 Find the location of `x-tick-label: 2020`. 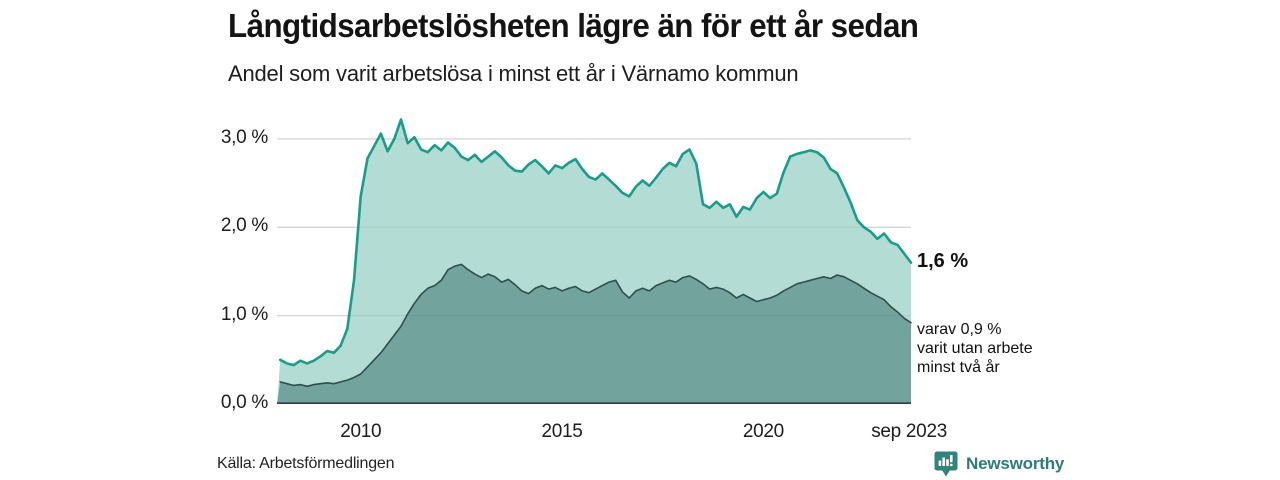

x-tick-label: 2020 is located at coordinates (763, 431).